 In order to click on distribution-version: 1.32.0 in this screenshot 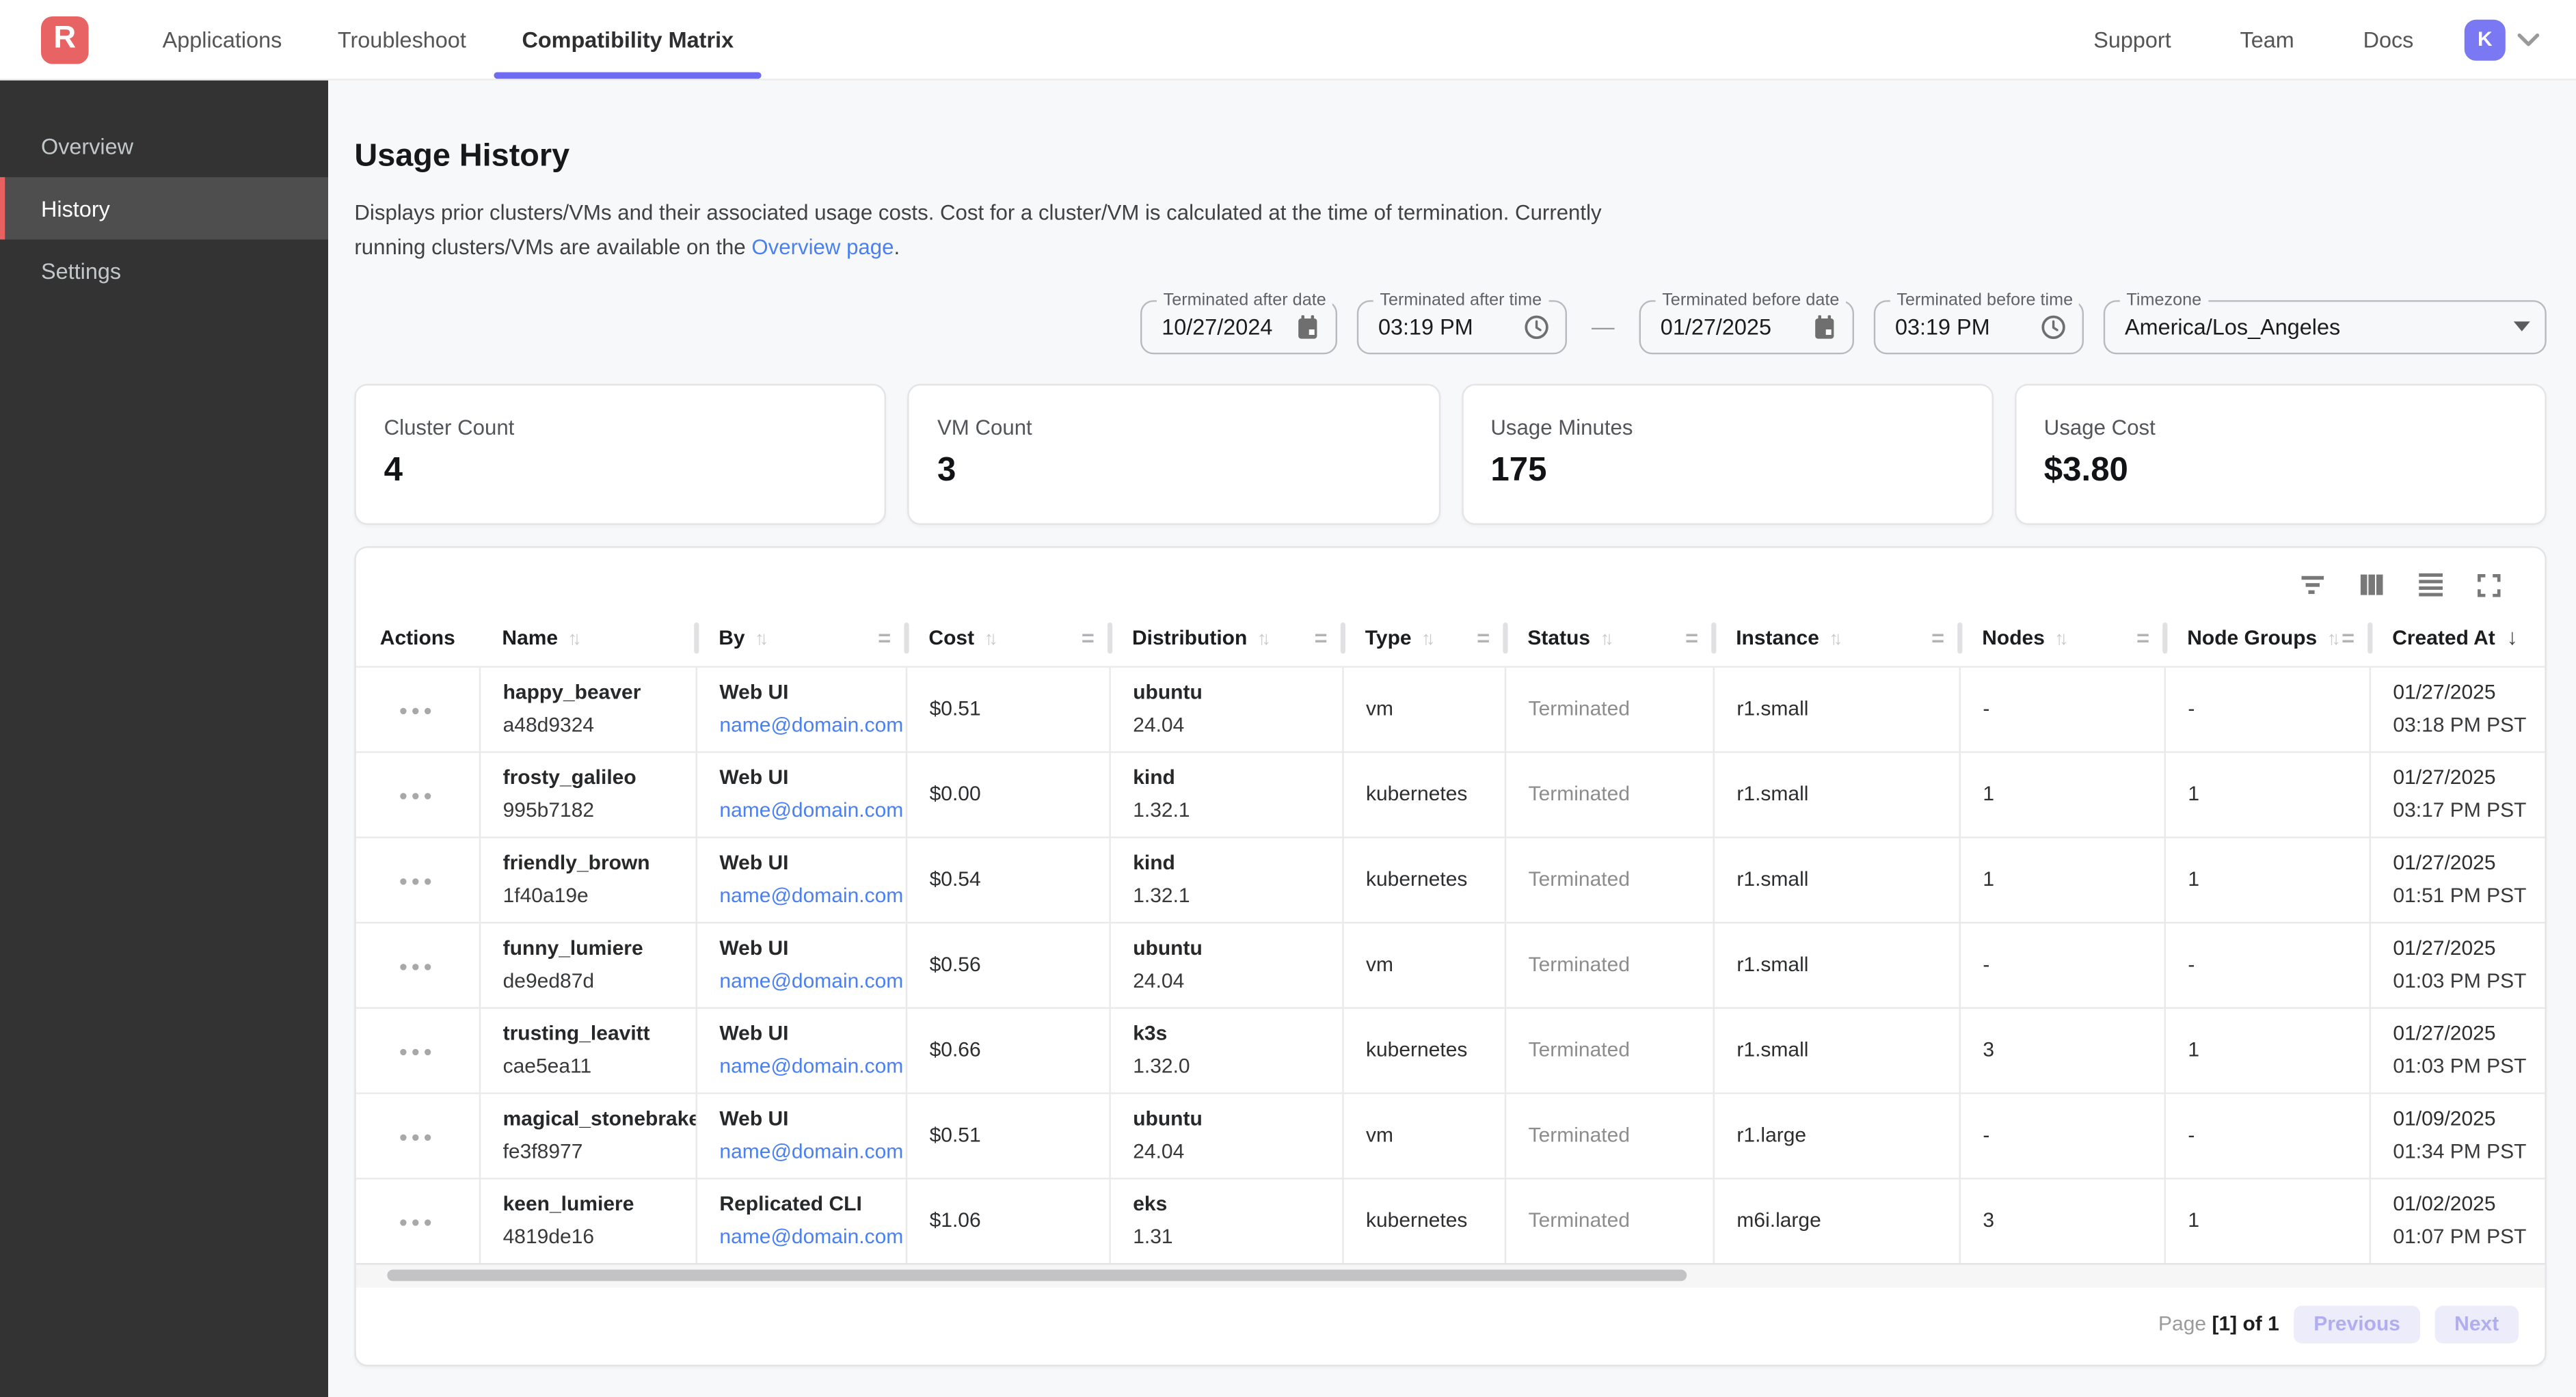, I will do `click(1161, 1067)`.